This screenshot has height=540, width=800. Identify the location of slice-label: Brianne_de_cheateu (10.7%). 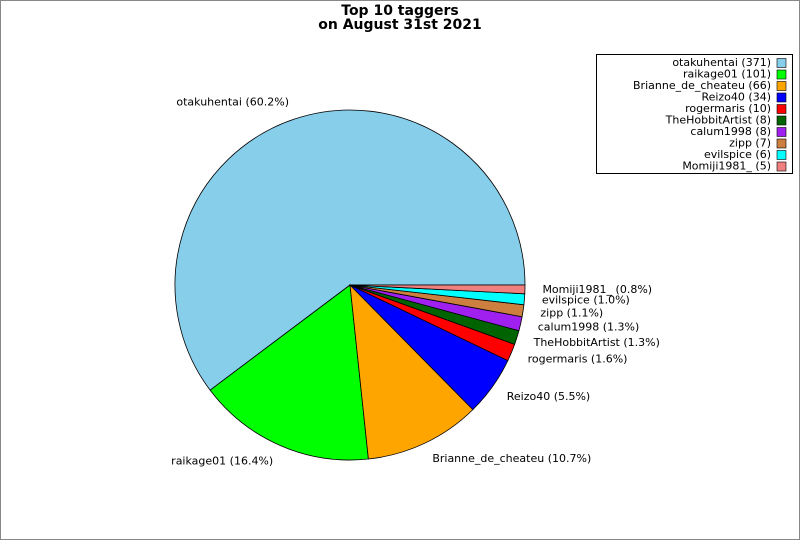
(511, 458).